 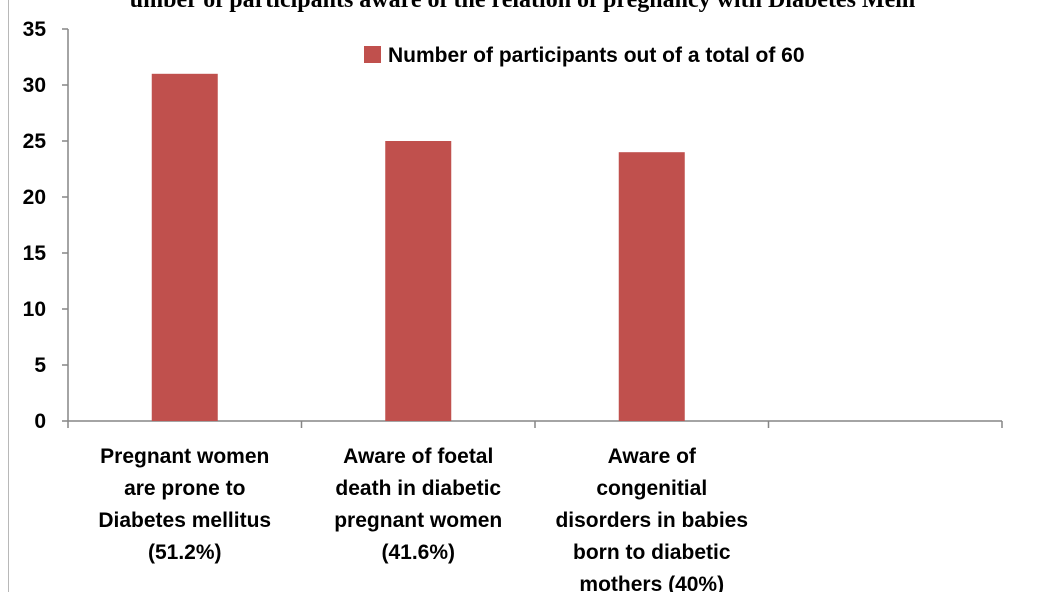 I want to click on x-category-label: Aware of, so click(x=652, y=456).